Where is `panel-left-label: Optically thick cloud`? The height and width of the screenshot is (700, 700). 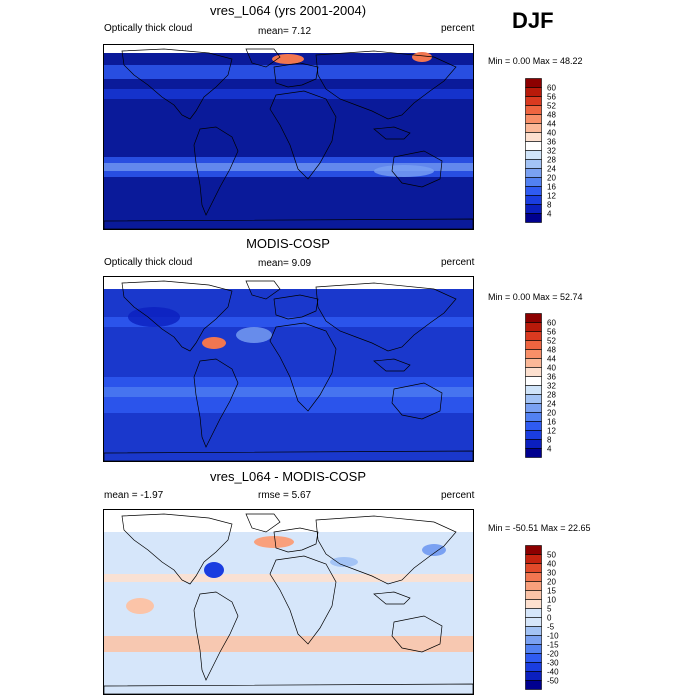
panel-left-label: Optically thick cloud is located at coordinates (148, 262).